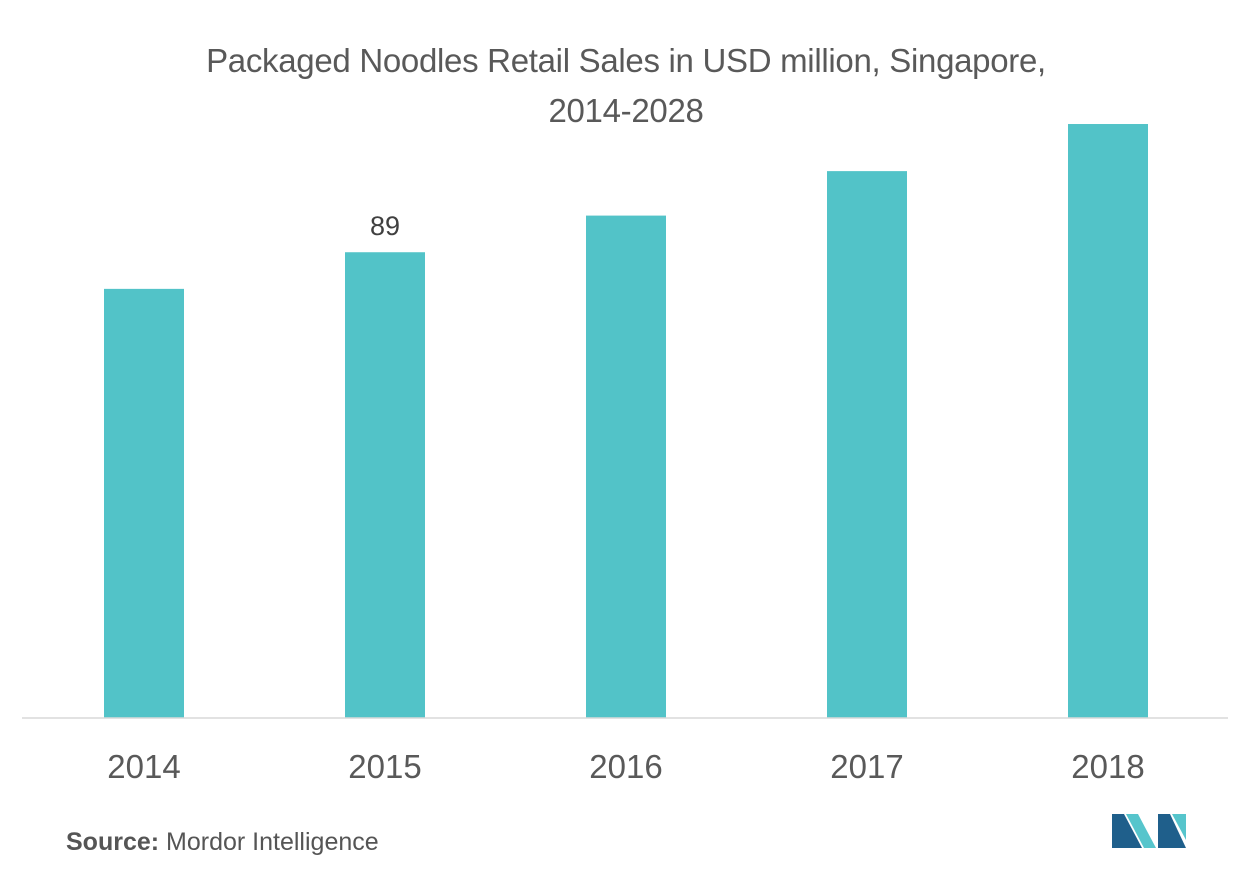  Describe the element at coordinates (384, 766) in the screenshot. I see `x-tick-label-2015: 2015` at that location.